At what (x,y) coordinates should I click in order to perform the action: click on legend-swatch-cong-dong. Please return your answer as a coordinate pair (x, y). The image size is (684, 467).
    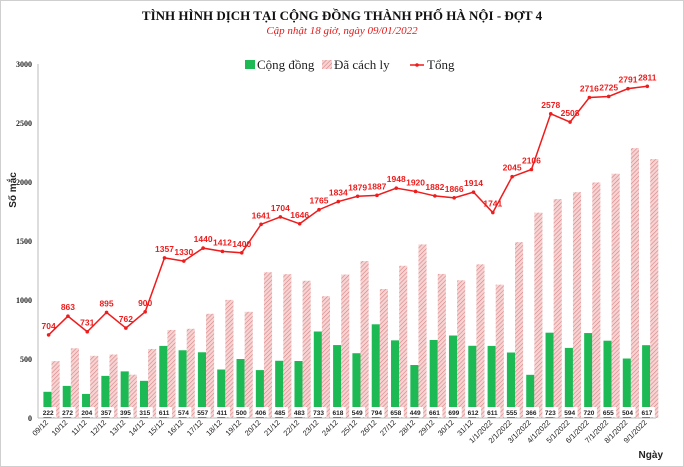
    Looking at the image, I should click on (250, 64).